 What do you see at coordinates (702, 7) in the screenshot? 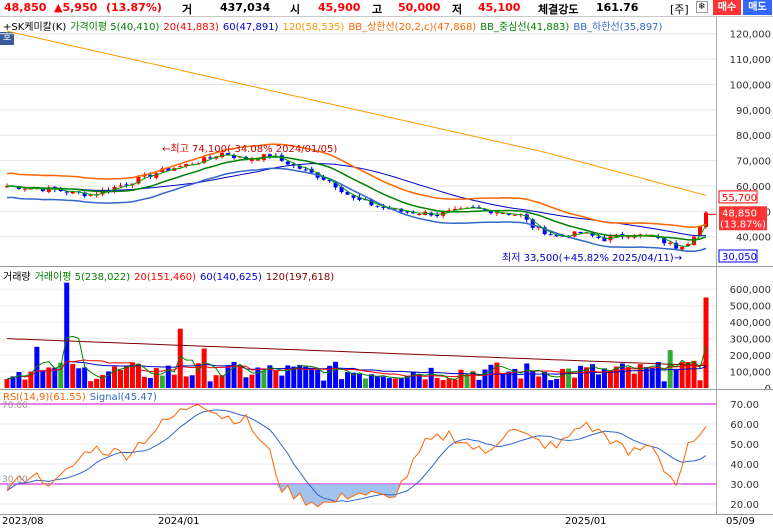
I see `snowflake-icon: ❄` at bounding box center [702, 7].